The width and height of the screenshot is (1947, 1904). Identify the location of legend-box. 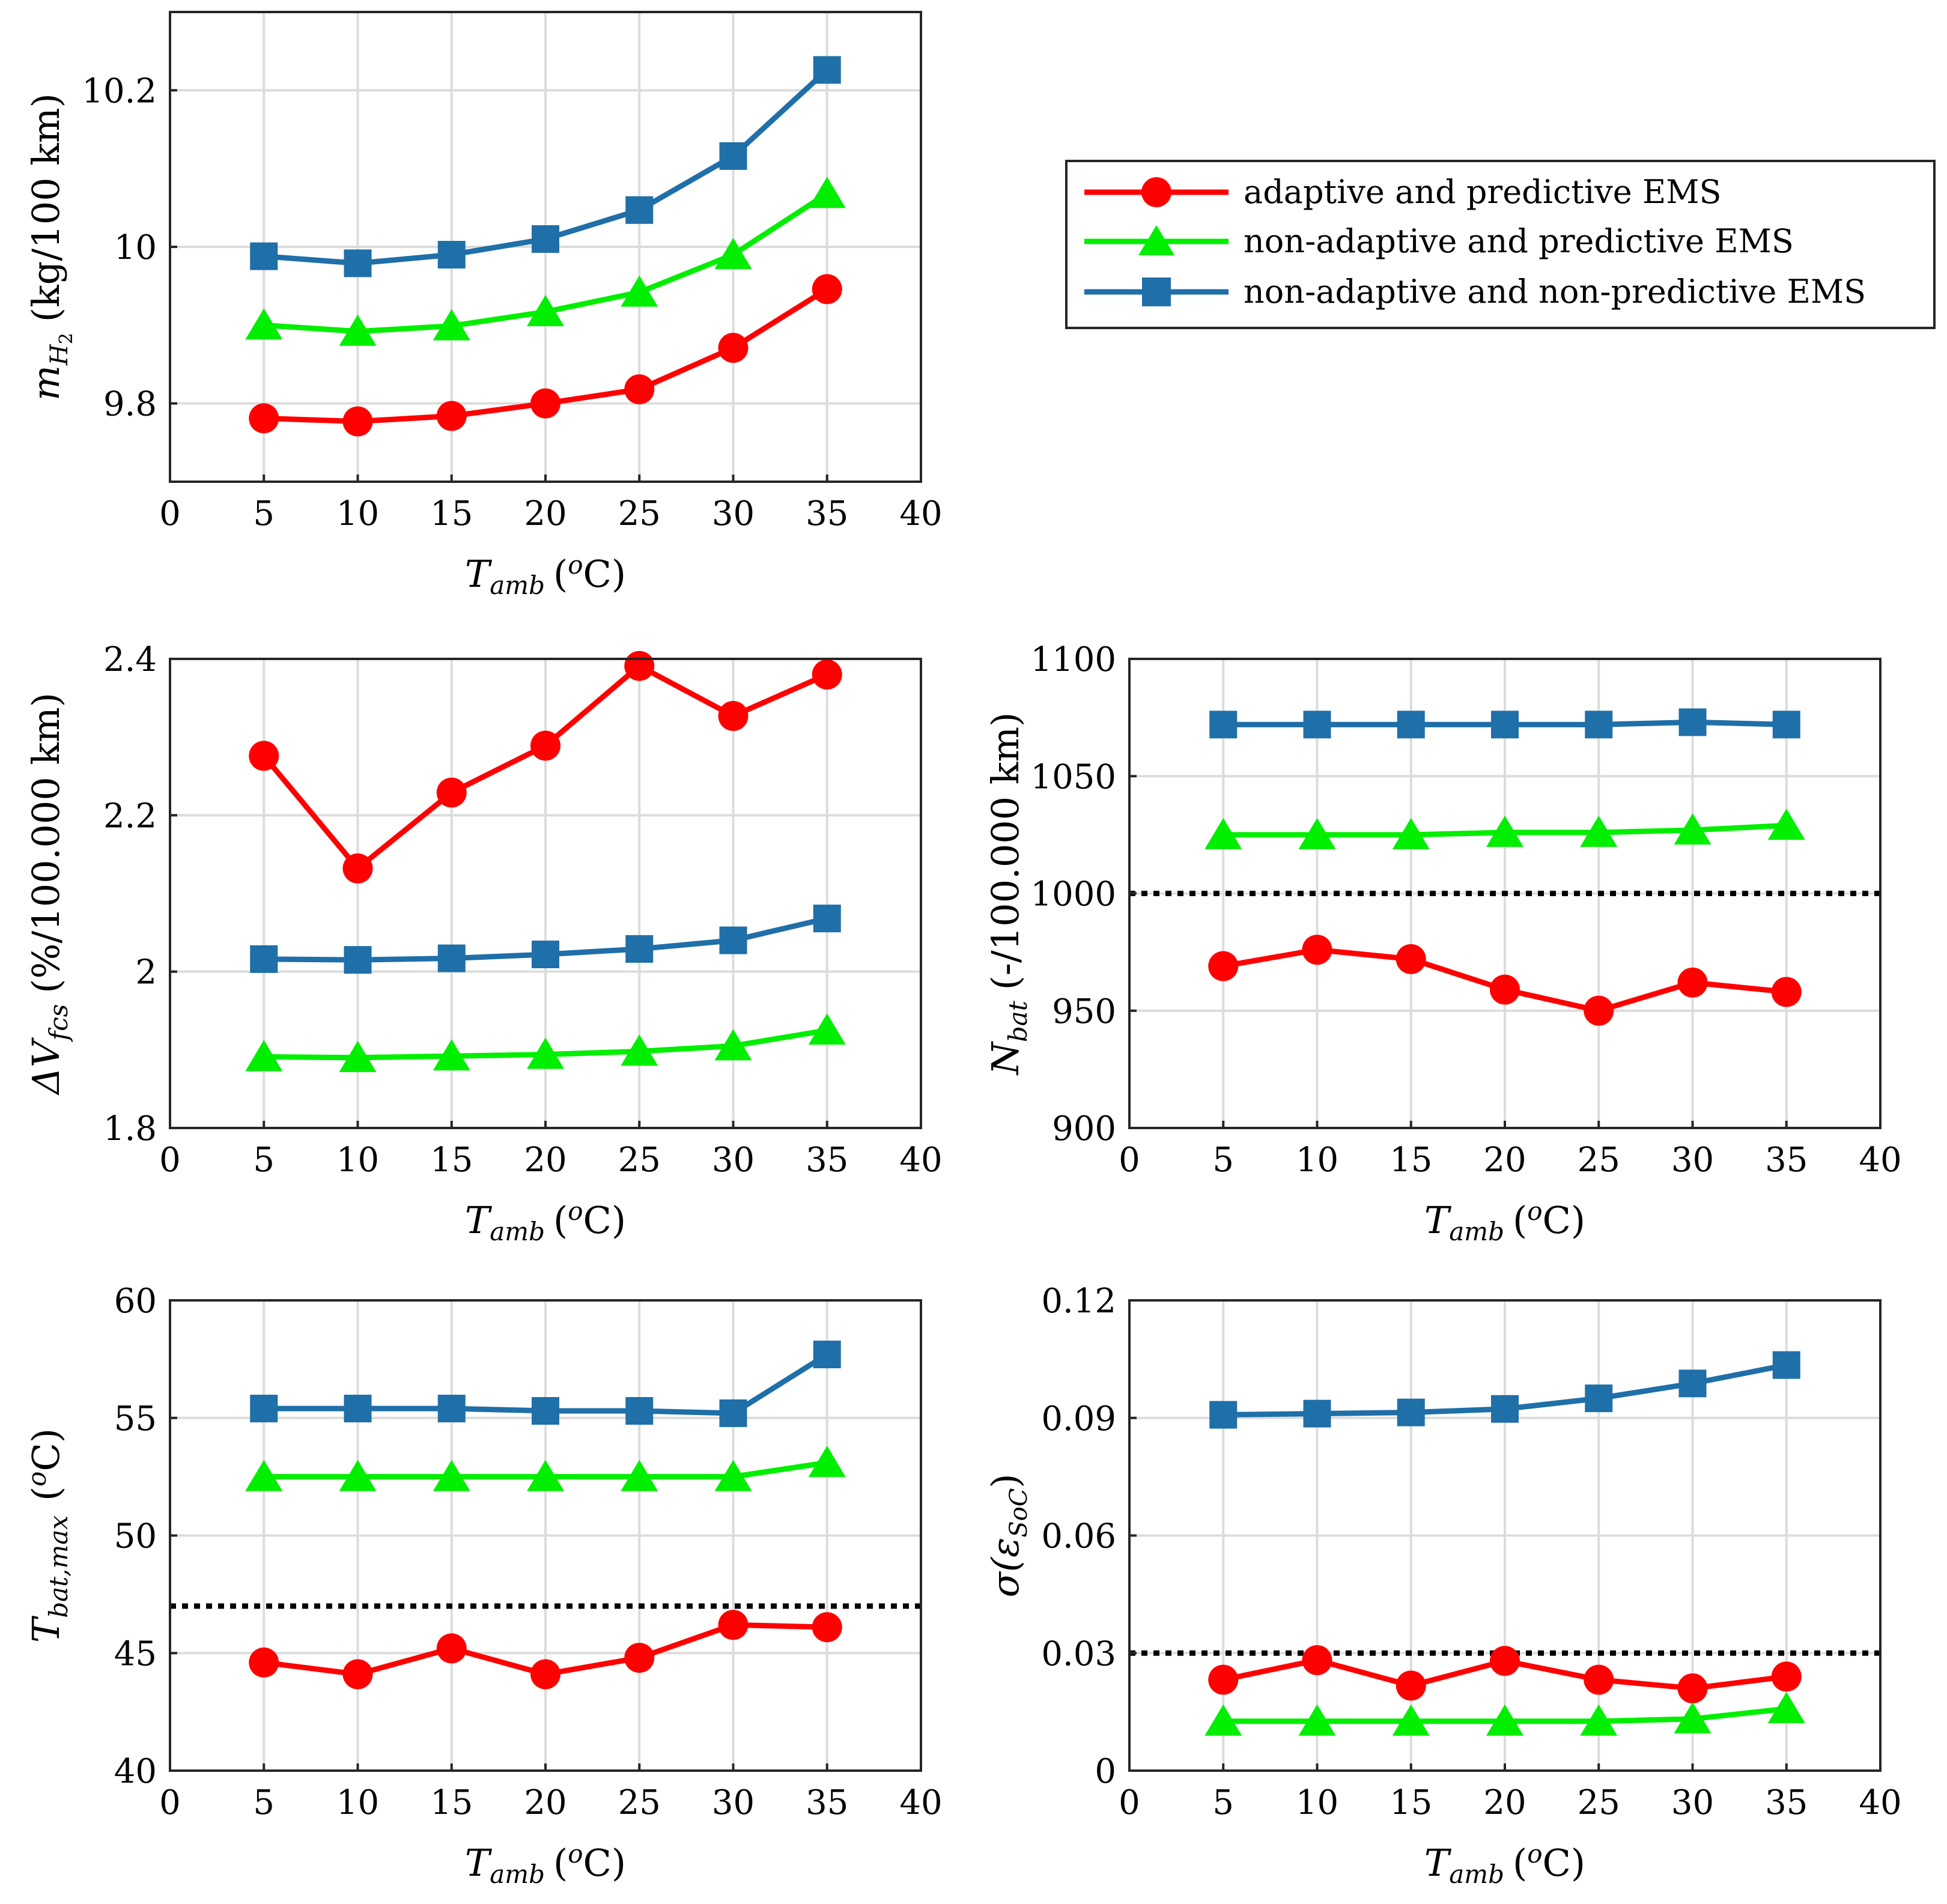
(1500, 244).